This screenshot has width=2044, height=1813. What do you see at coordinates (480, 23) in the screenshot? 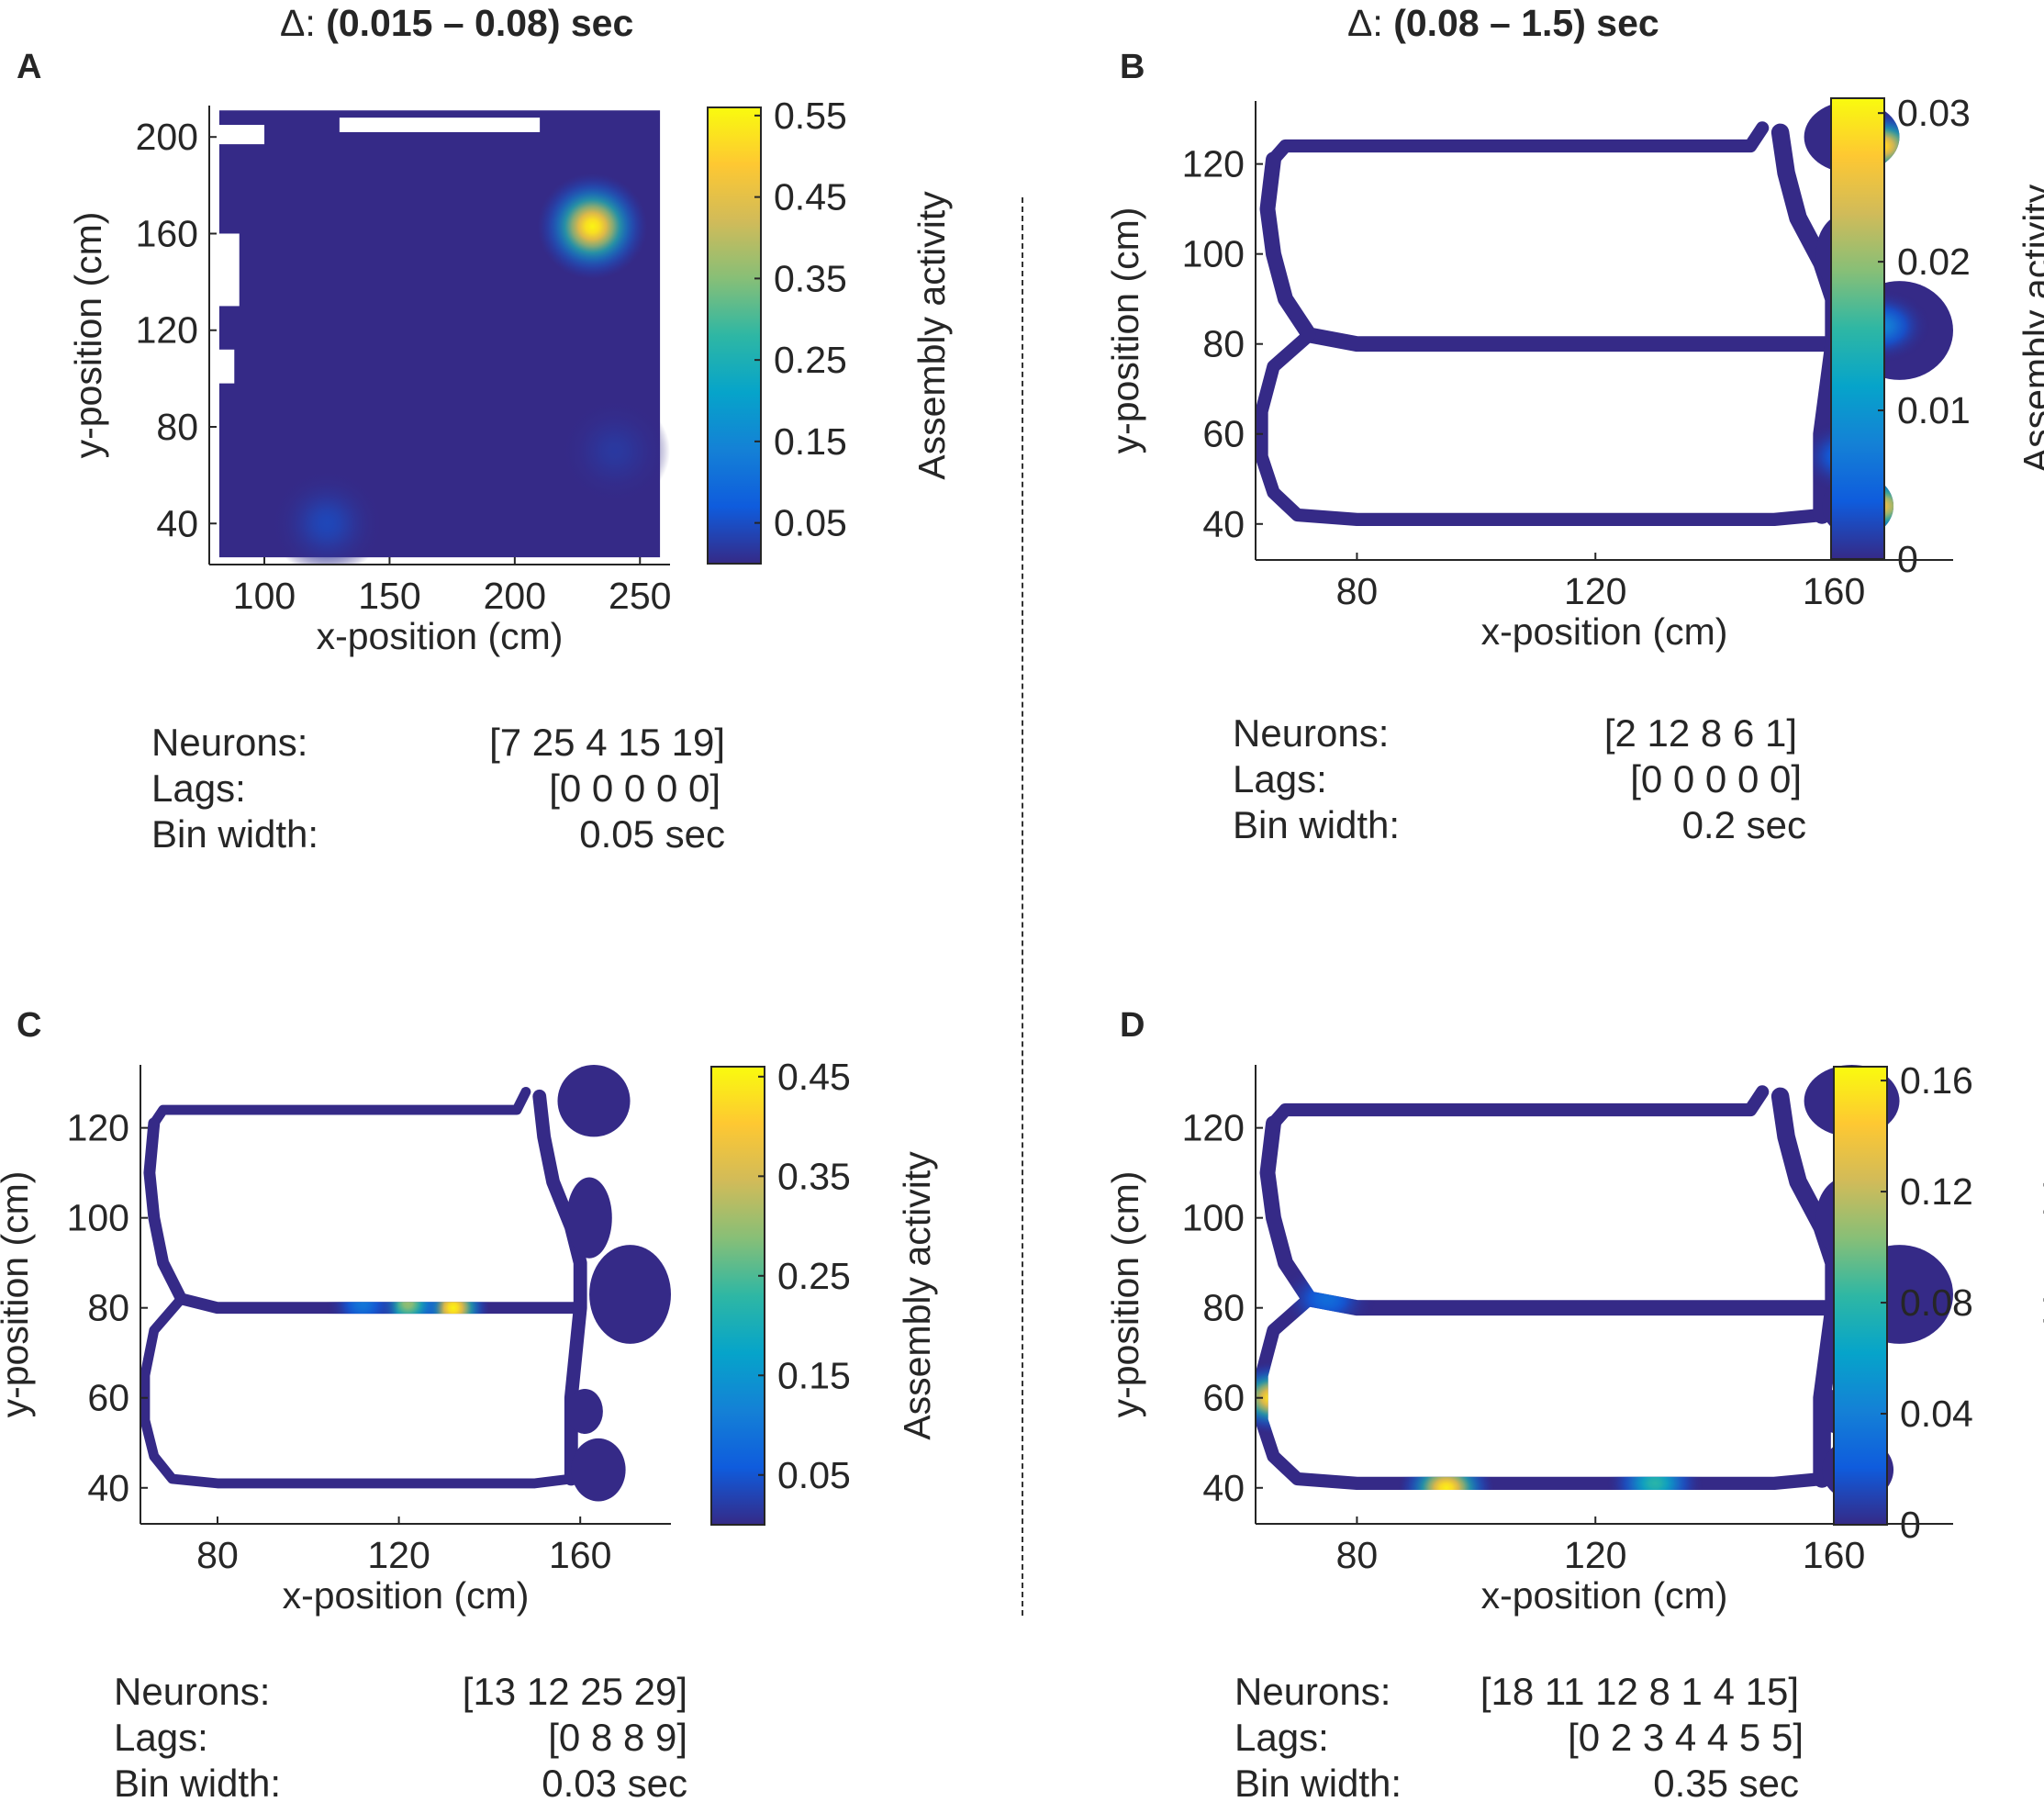
I see `title-range: (0.015 – 0.08) sec` at bounding box center [480, 23].